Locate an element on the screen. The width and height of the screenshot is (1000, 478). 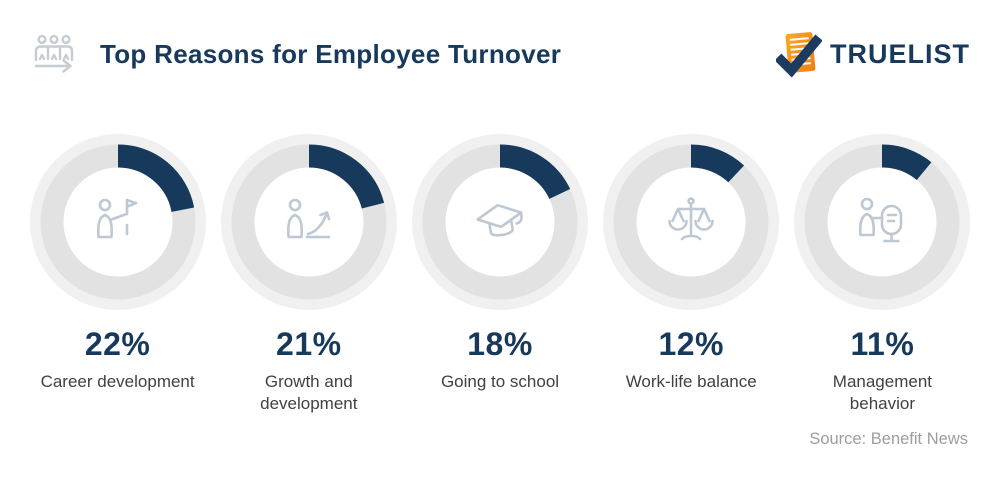
graduation-cap-icon is located at coordinates (499, 220).